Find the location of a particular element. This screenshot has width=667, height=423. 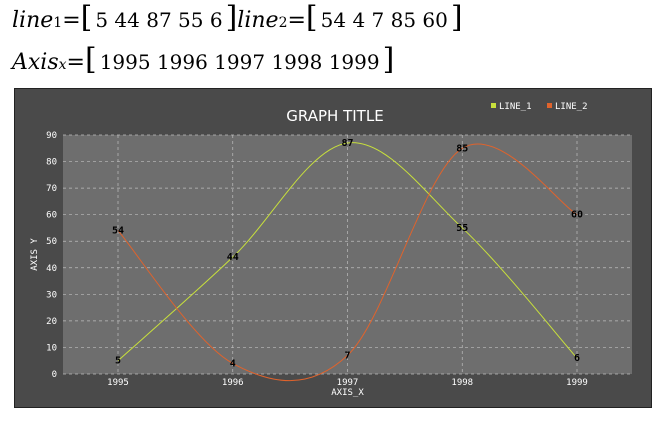

data-label: 6 is located at coordinates (577, 358).